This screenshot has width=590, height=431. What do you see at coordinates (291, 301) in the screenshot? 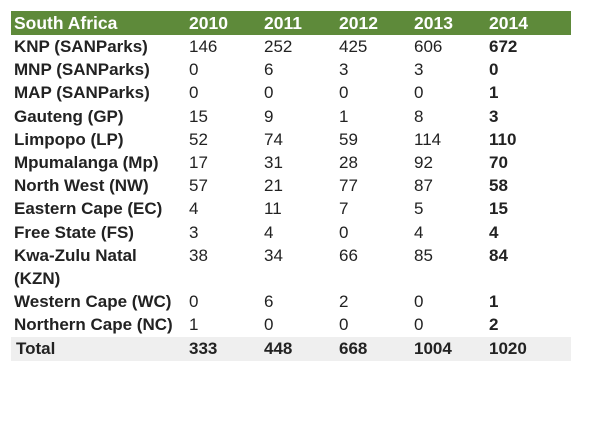
I see `table-row: Western Cape (WC) 0 6 2 0 1` at bounding box center [291, 301].